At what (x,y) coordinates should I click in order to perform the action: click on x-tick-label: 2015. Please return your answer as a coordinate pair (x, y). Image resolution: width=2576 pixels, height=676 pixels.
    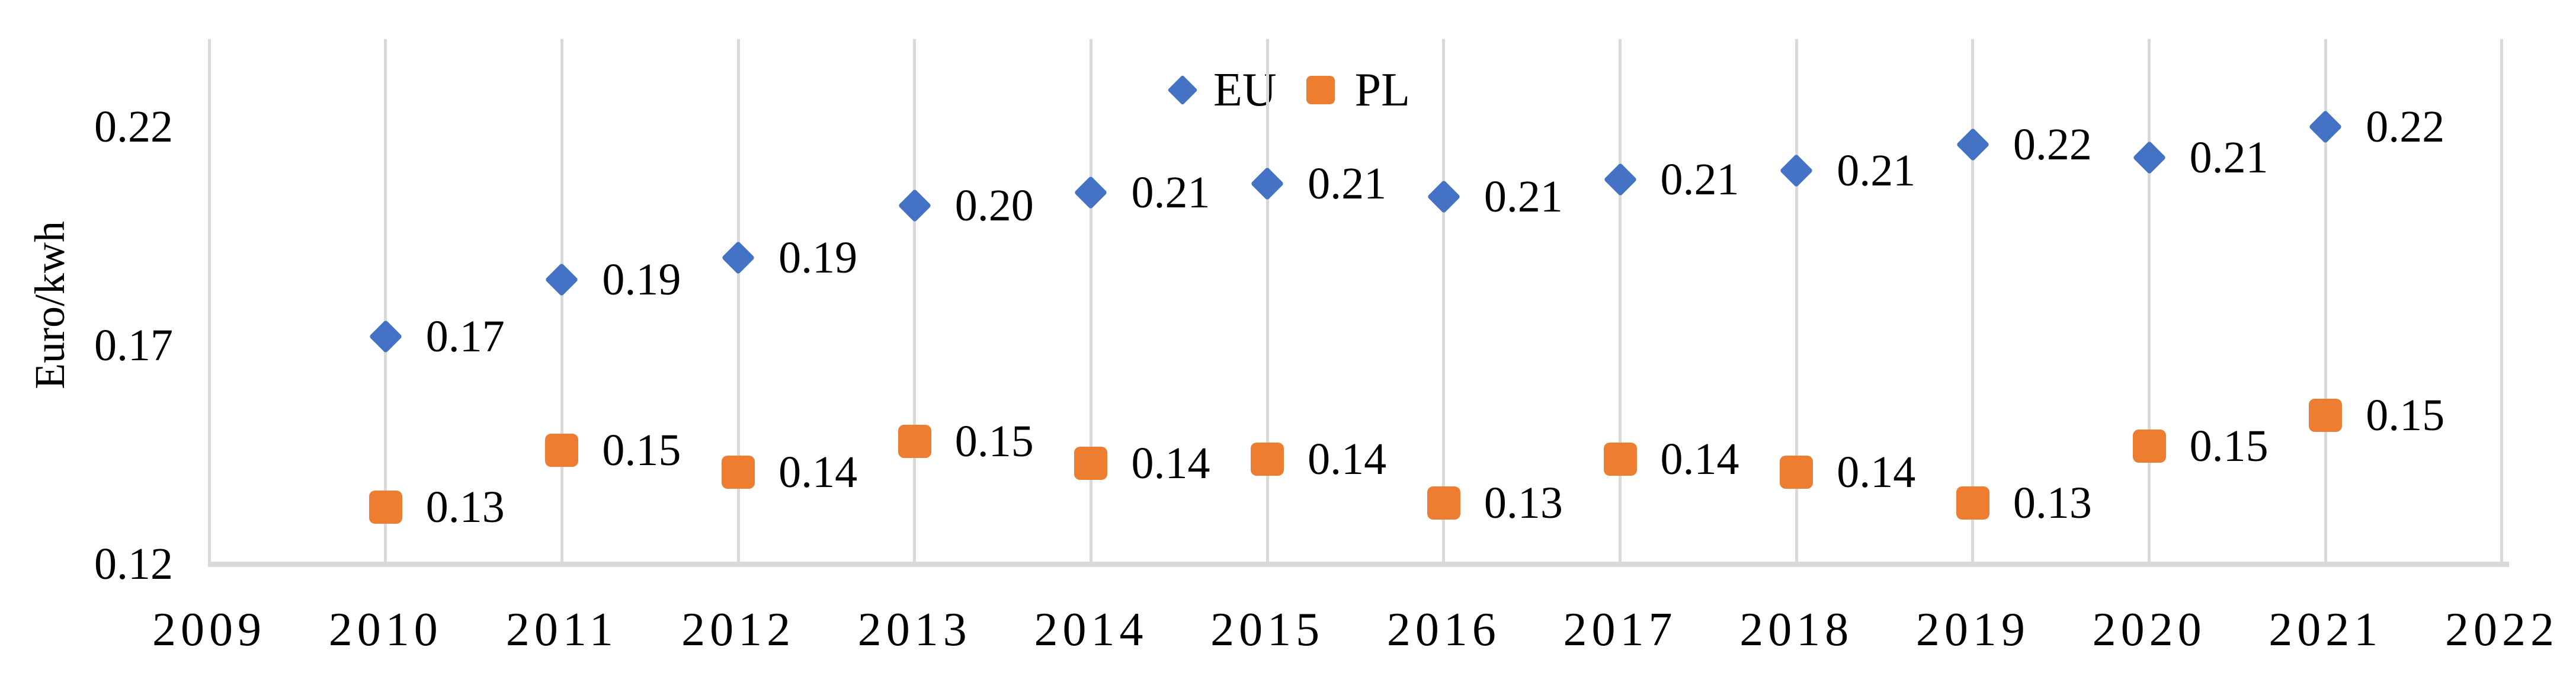
    Looking at the image, I should click on (1267, 630).